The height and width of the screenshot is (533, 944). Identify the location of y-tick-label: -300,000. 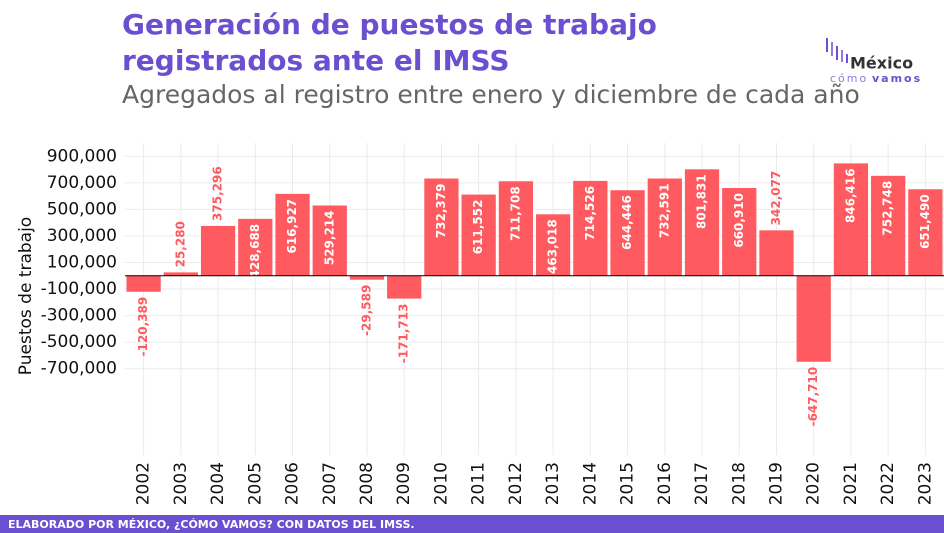
(79, 316).